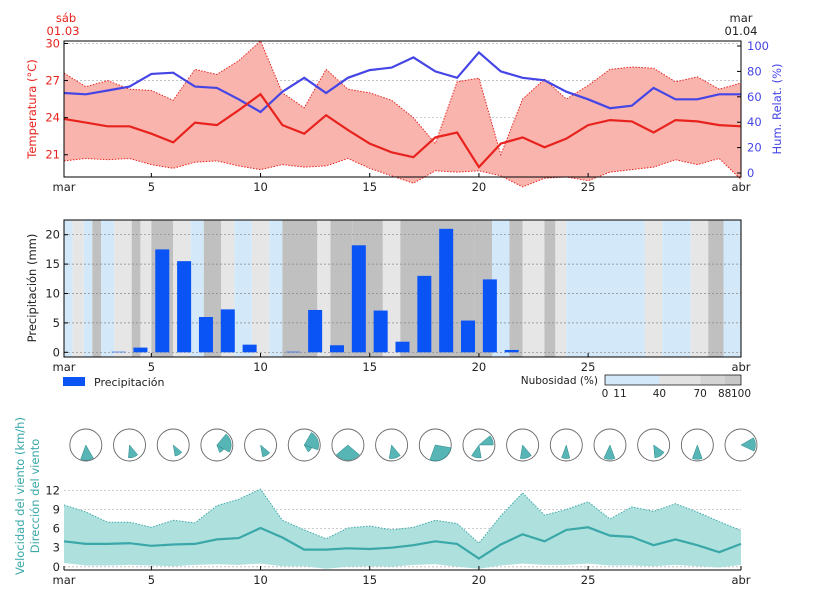 The height and width of the screenshot is (603, 819). I want to click on wind-max-line, so click(402, 516).